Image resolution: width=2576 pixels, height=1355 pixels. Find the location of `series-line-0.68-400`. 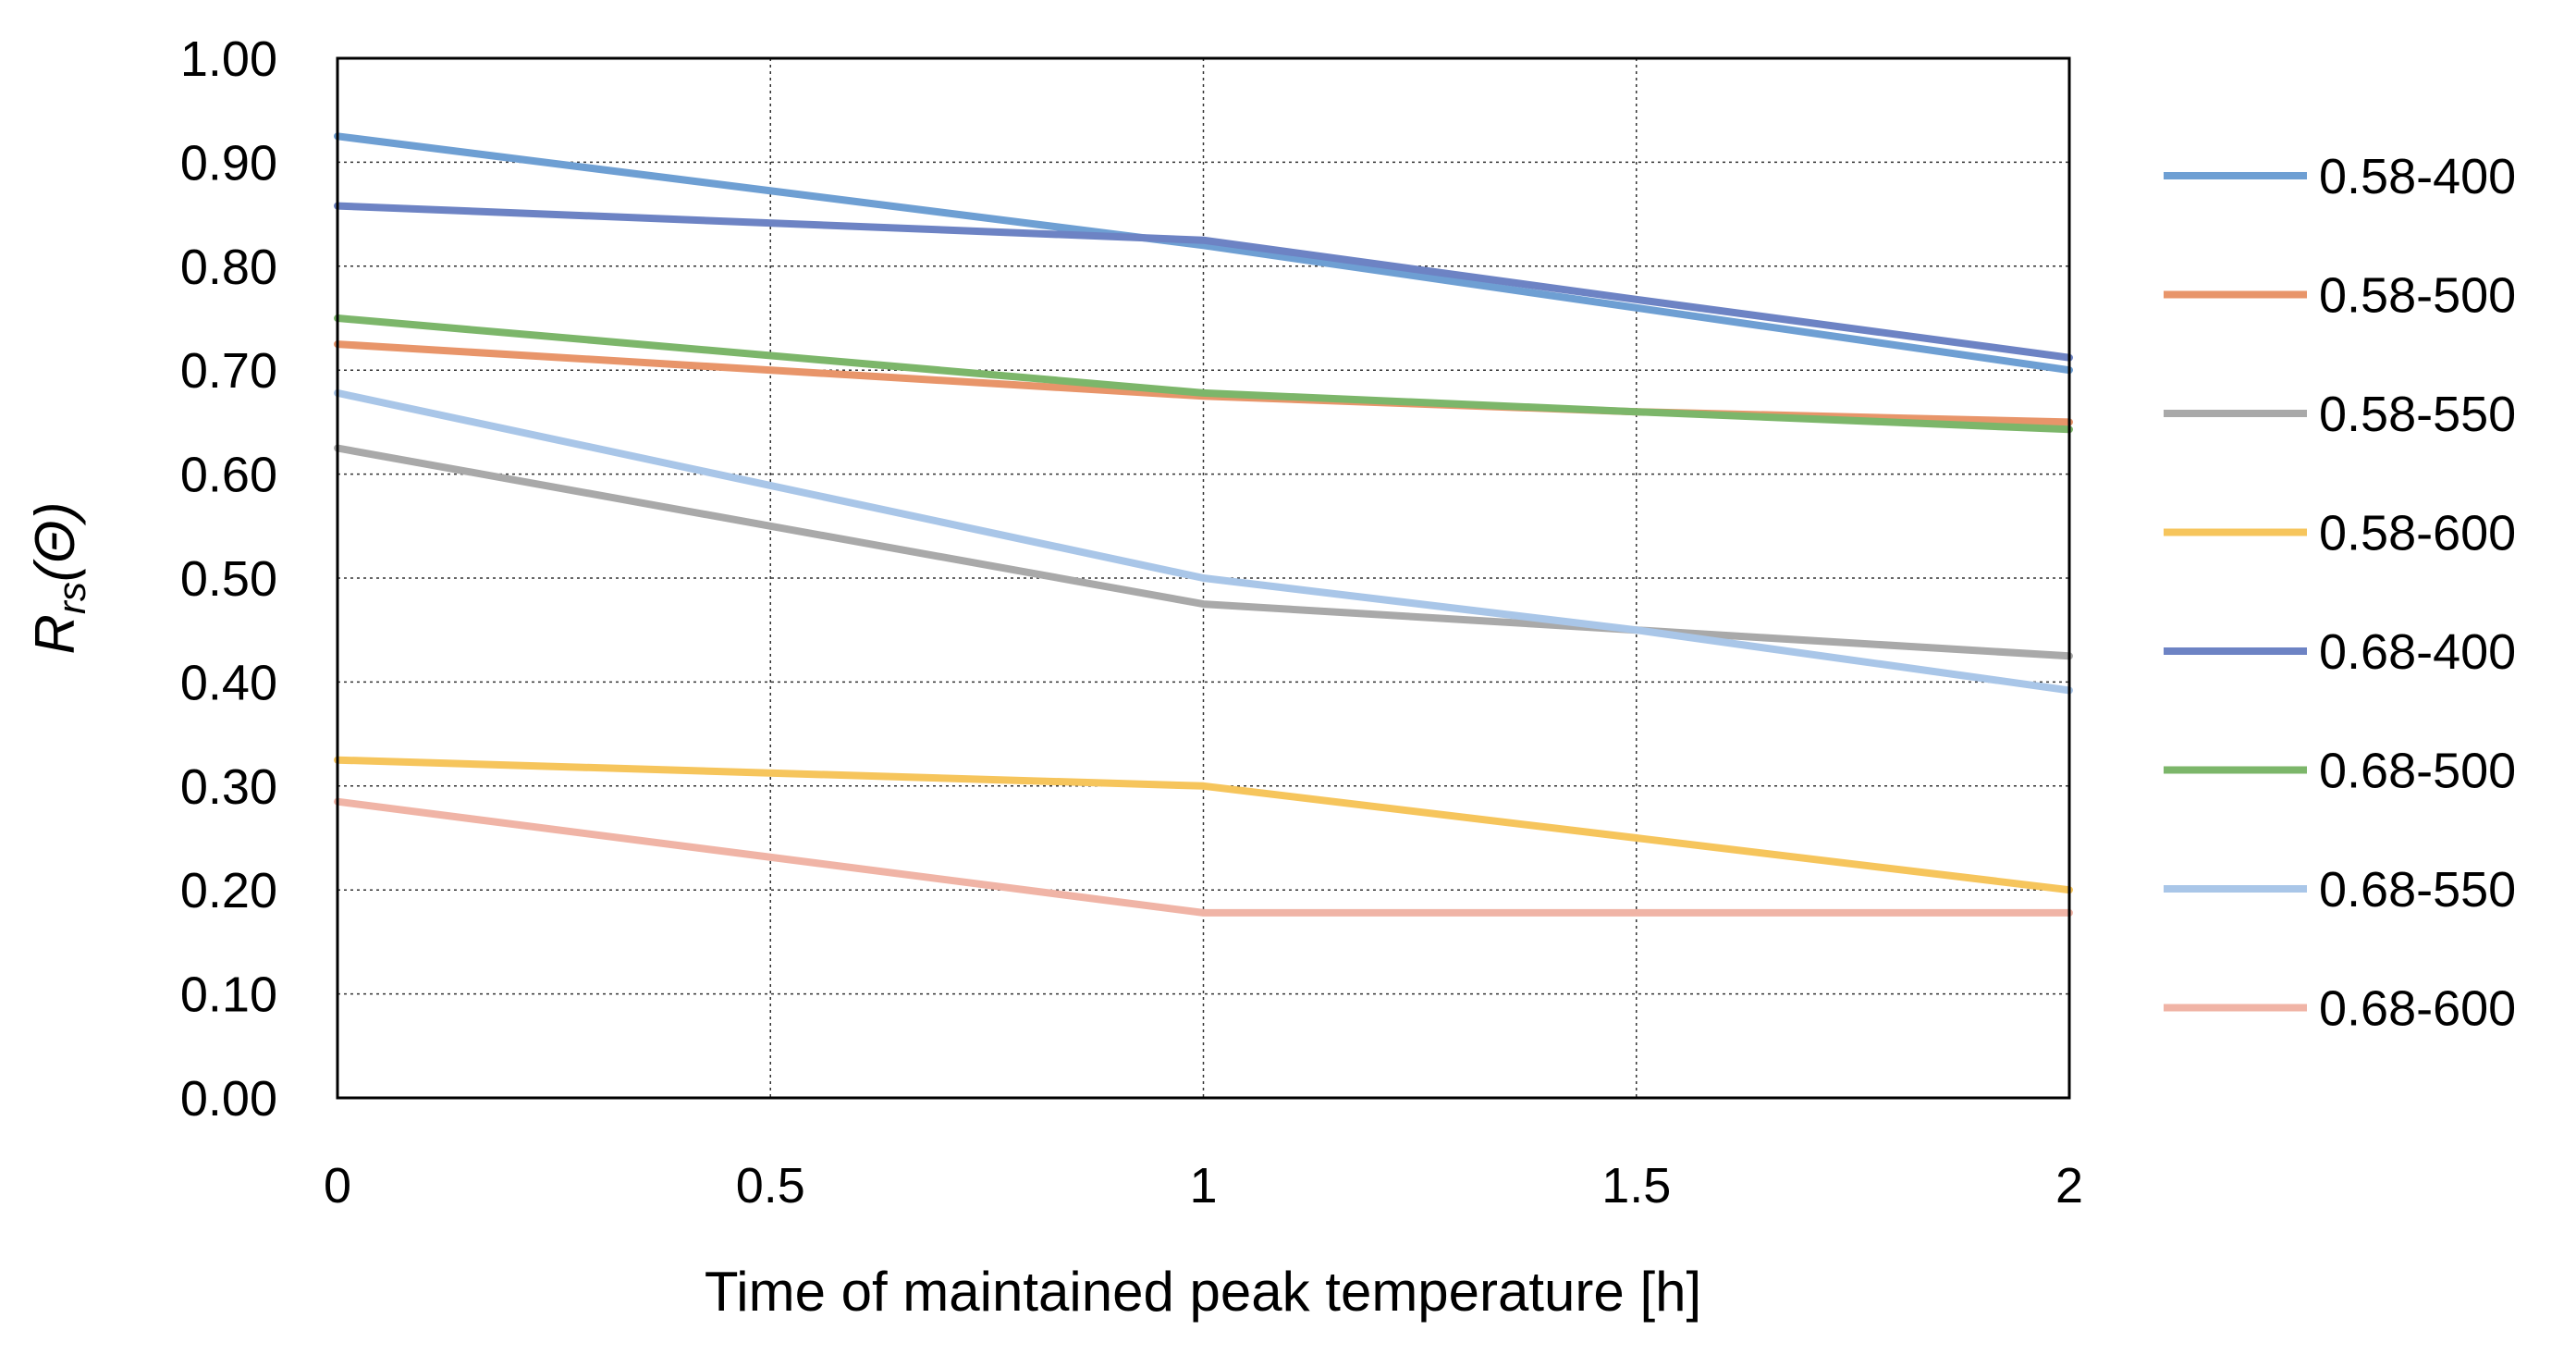

series-line-0.68-400 is located at coordinates (1203, 282).